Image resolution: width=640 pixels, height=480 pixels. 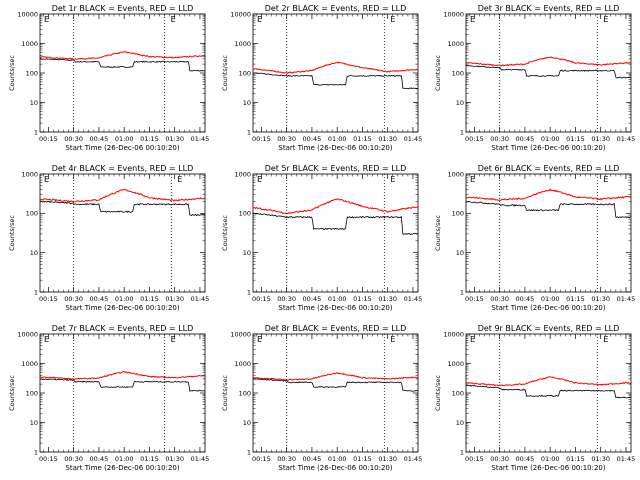 I want to click on x-tick-label: 00:15, so click(x=48, y=459).